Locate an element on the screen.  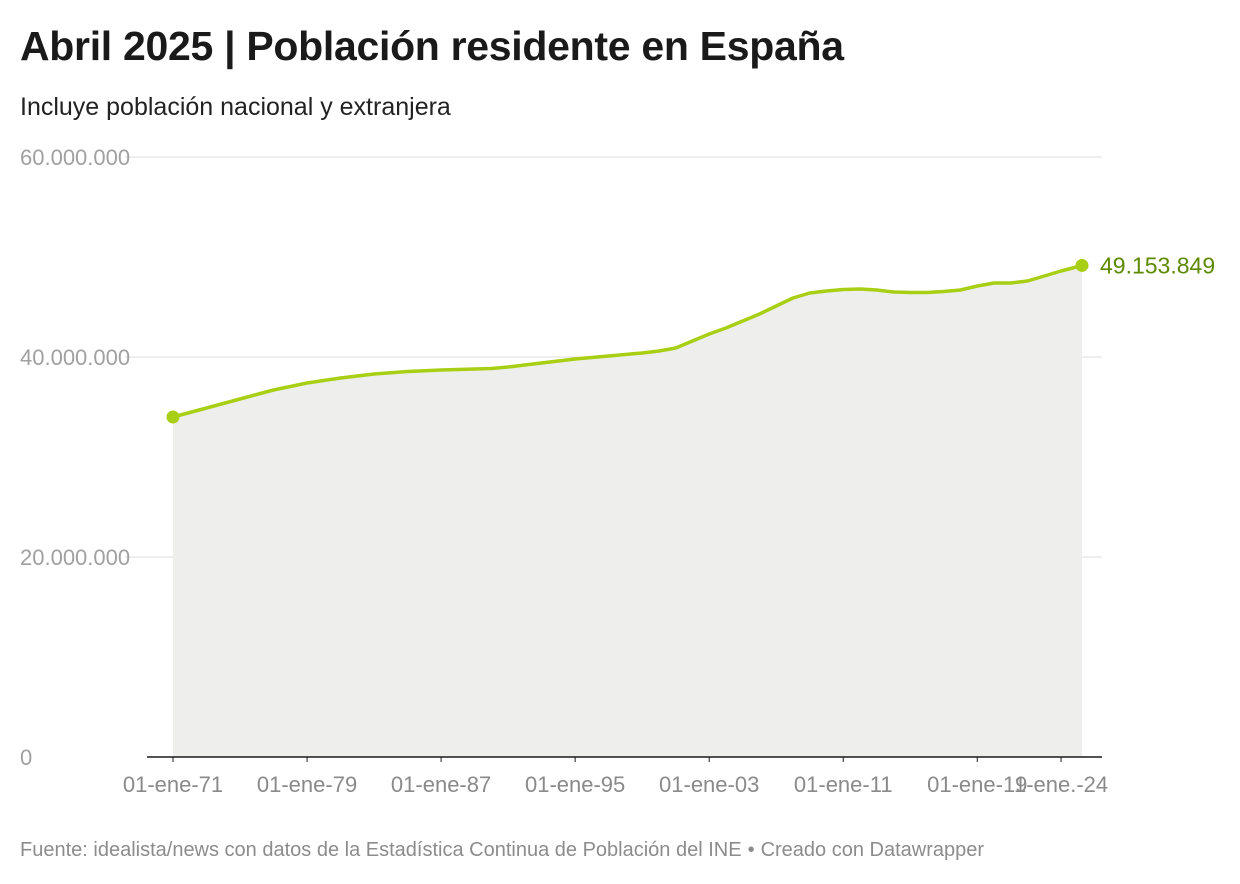
chart-subtitle: Incluye población nacional y extranjera is located at coordinates (235, 107).